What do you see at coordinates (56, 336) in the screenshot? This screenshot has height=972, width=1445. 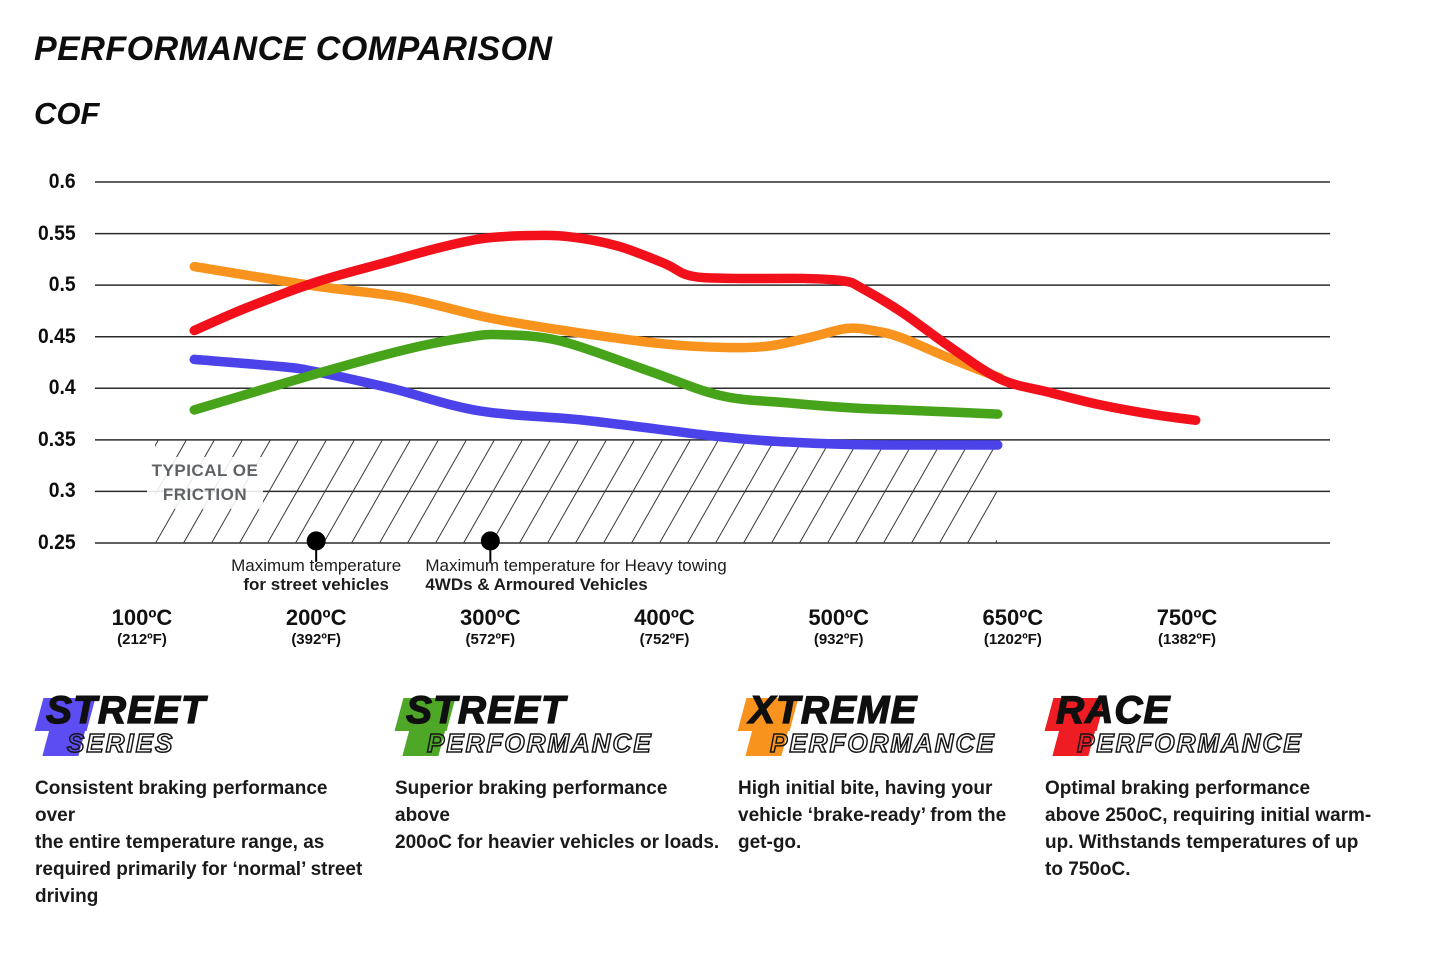 I see `y-tick-label: 0.45` at bounding box center [56, 336].